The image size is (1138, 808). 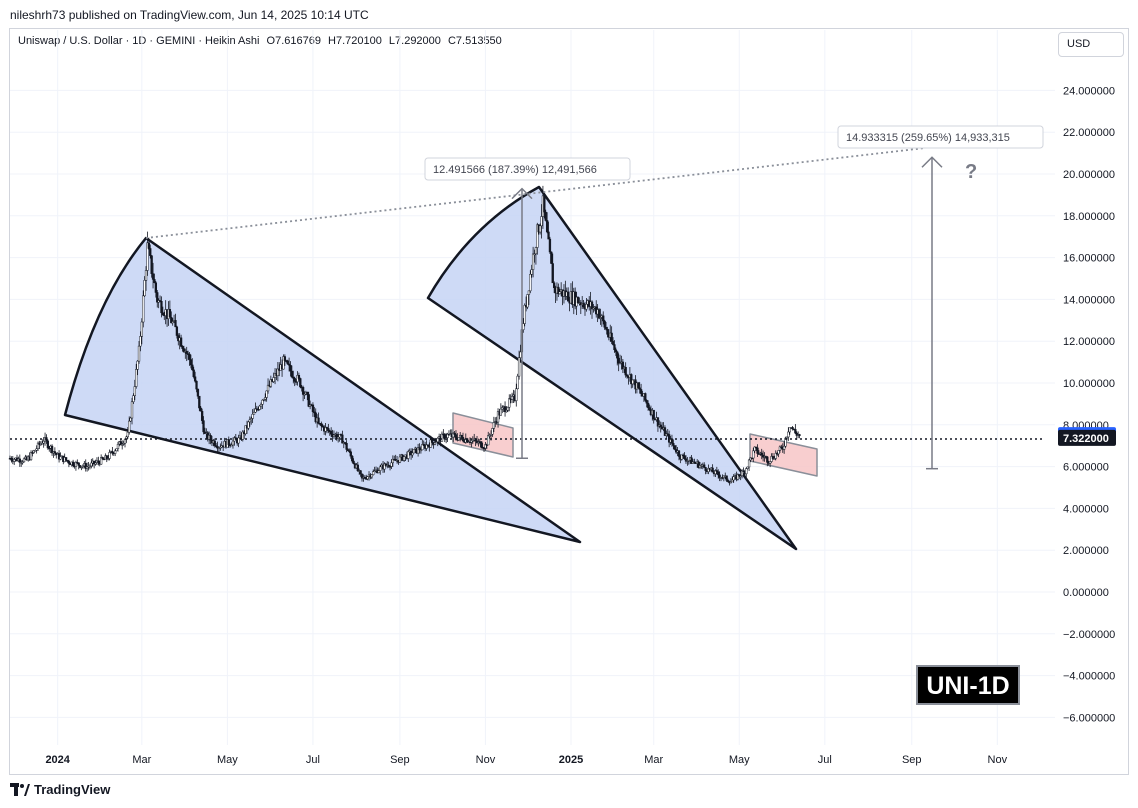 I want to click on y-tick-label: 16.000000, so click(x=1089, y=259).